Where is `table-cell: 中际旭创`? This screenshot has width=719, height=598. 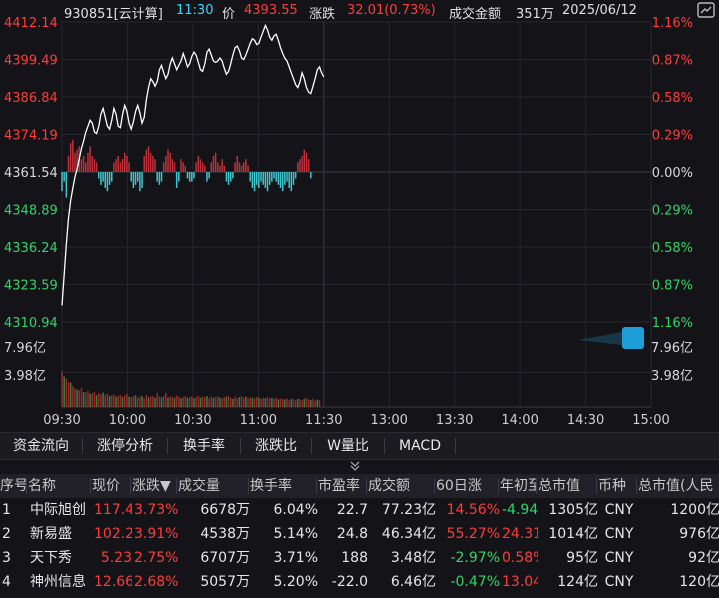
table-cell: 中际旭创 is located at coordinates (58, 510).